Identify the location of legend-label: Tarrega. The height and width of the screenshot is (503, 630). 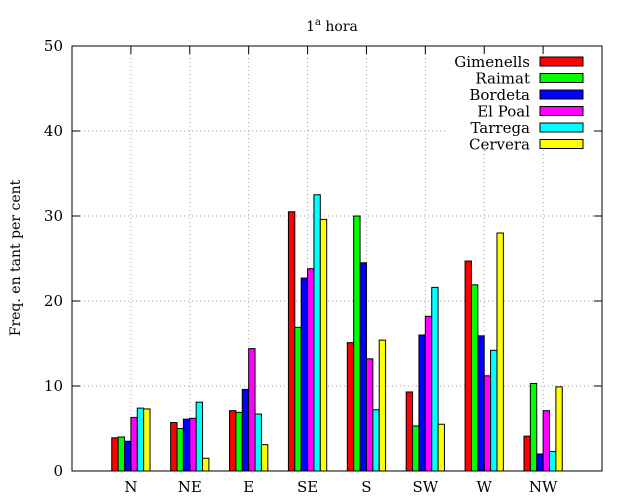
(500, 128).